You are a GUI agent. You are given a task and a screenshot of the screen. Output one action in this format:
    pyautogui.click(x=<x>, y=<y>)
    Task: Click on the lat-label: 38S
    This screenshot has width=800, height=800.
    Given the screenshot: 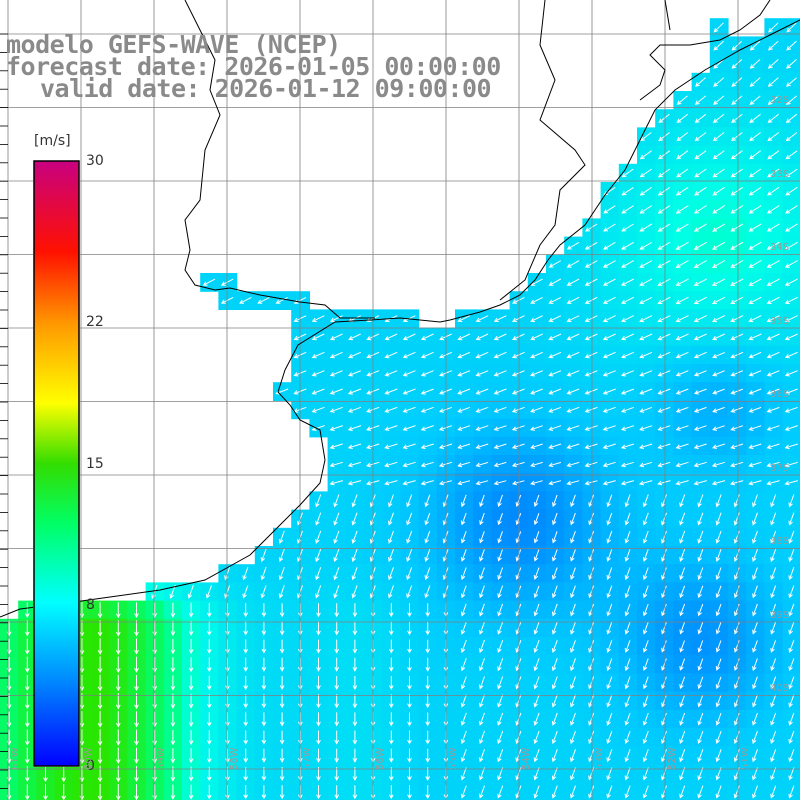 What is the action you would take?
    pyautogui.click(x=780, y=541)
    